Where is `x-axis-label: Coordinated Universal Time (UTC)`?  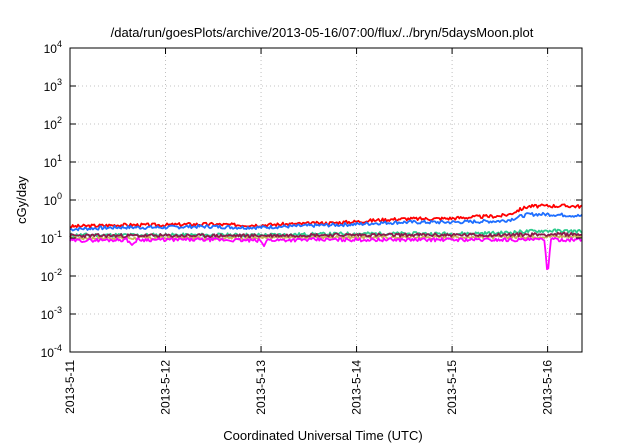
x-axis-label: Coordinated Universal Time (UTC) is located at coordinates (322, 435).